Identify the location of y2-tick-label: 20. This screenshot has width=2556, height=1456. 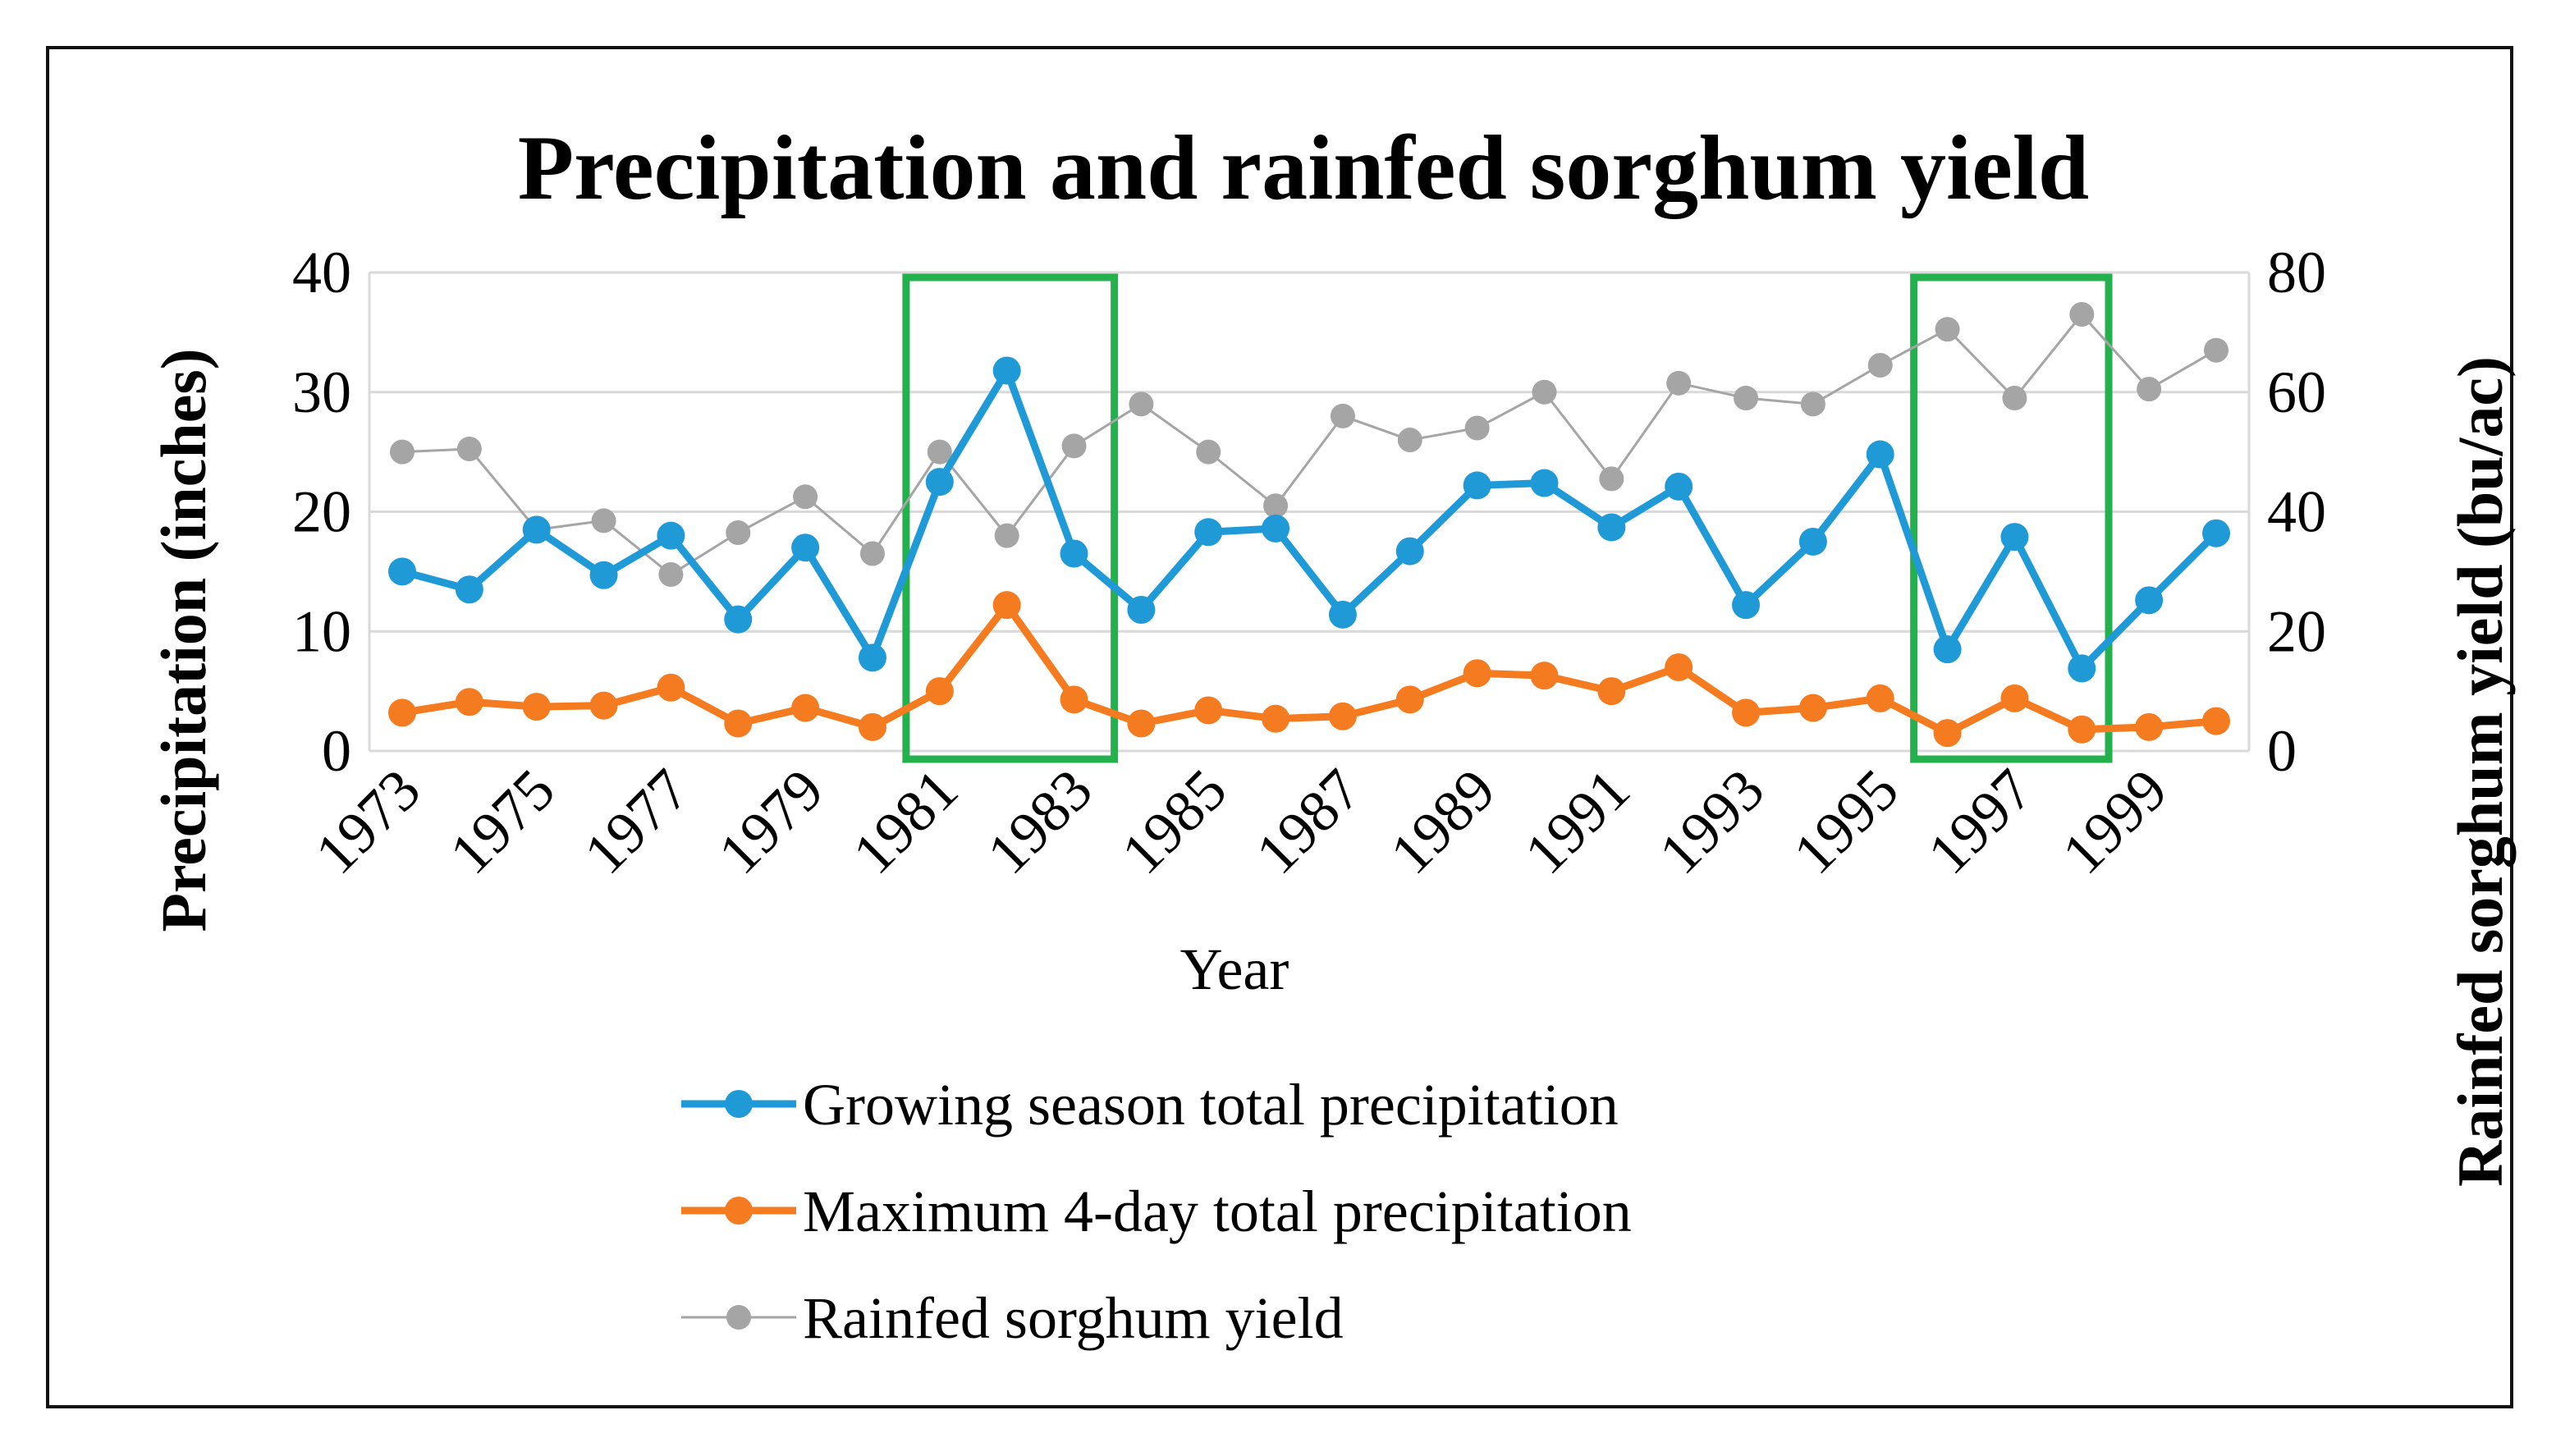
(2296, 631).